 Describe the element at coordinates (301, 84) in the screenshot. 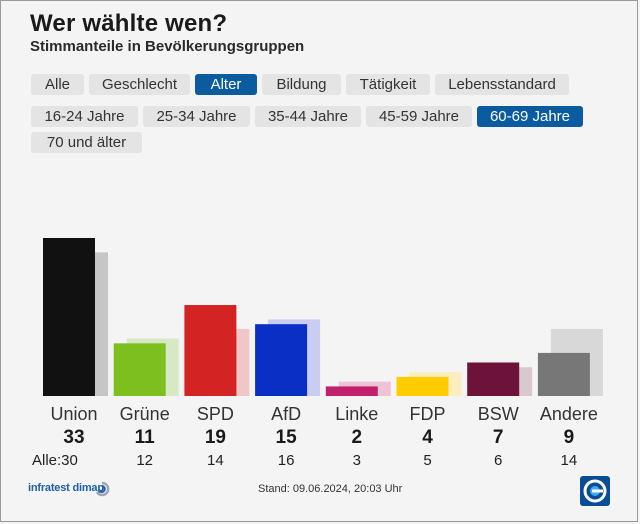

I see `tab-bildung: Bildung` at that location.